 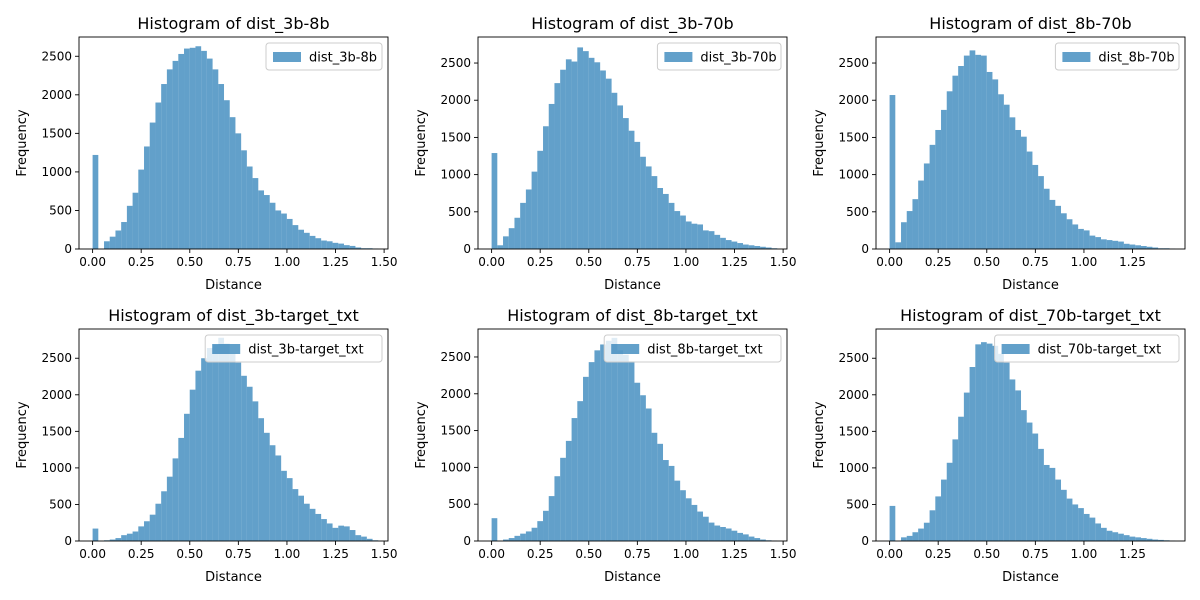 What do you see at coordinates (1076, 57) in the screenshot?
I see `legend-swatch` at bounding box center [1076, 57].